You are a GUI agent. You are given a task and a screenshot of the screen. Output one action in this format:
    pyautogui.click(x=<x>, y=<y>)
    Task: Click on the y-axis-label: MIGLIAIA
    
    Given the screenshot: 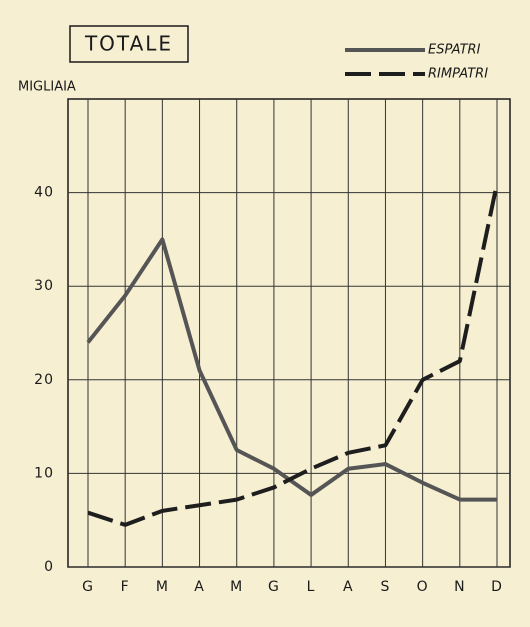 What is the action you would take?
    pyautogui.click(x=47, y=87)
    